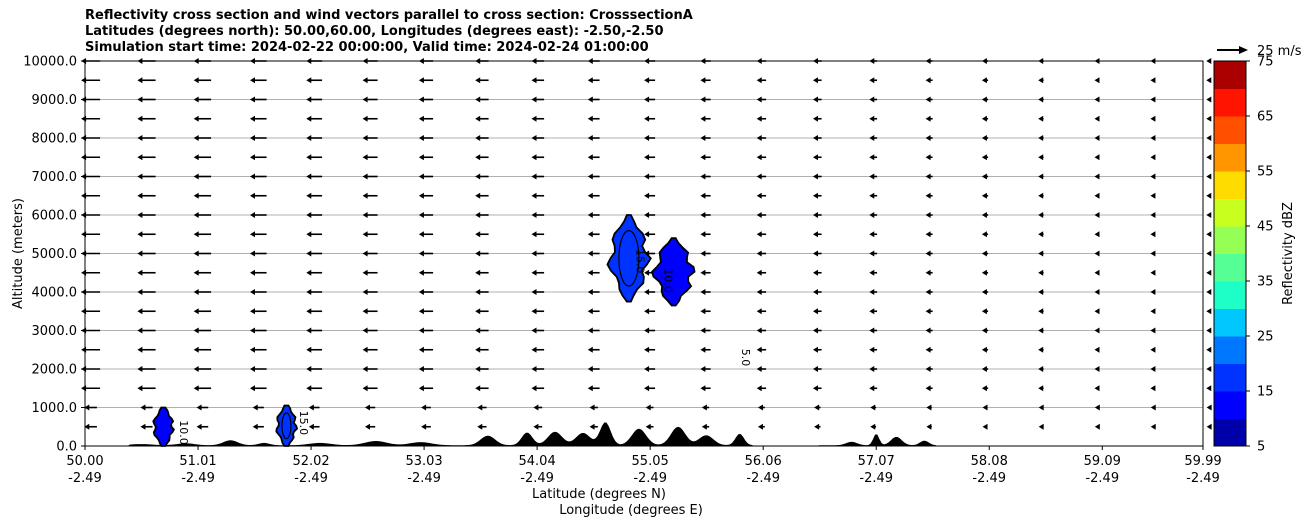  What do you see at coordinates (55, 408) in the screenshot?
I see `y-tick-label: 1000.0` at bounding box center [55, 408].